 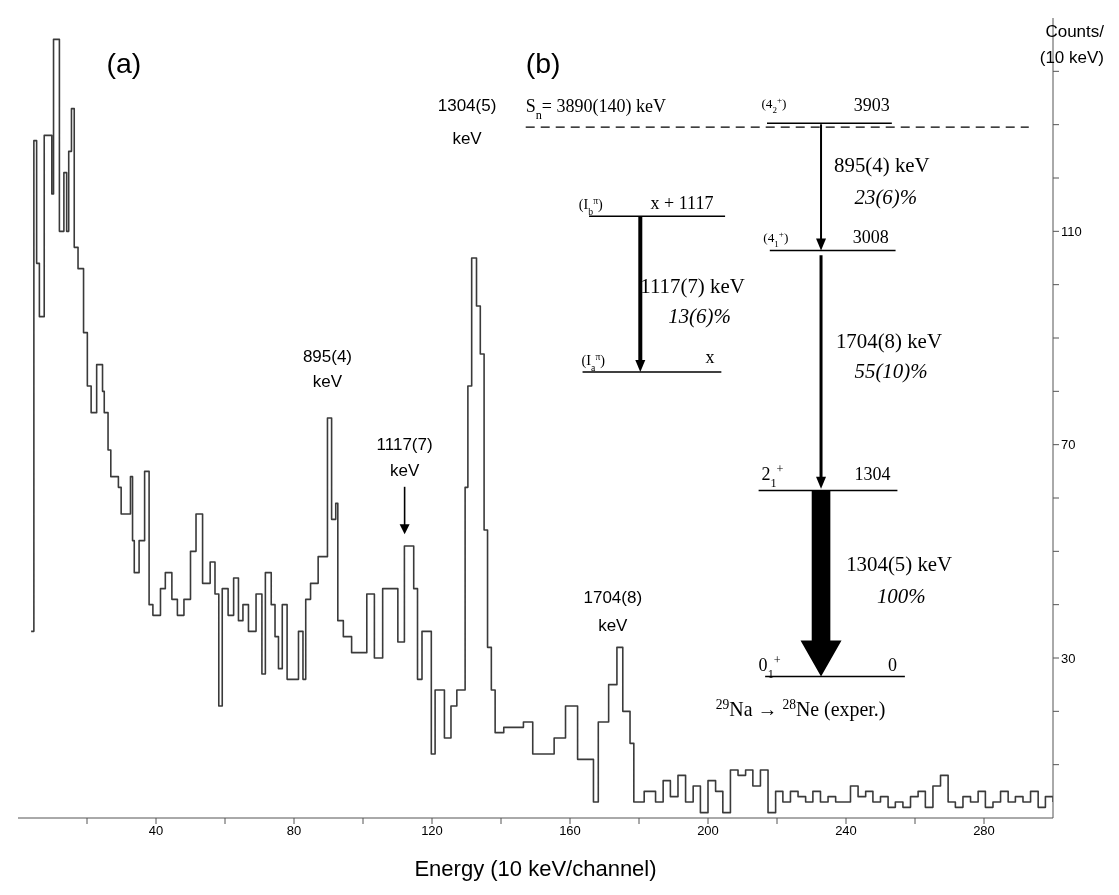 What do you see at coordinates (710, 357) in the screenshot?
I see `annotation: x` at bounding box center [710, 357].